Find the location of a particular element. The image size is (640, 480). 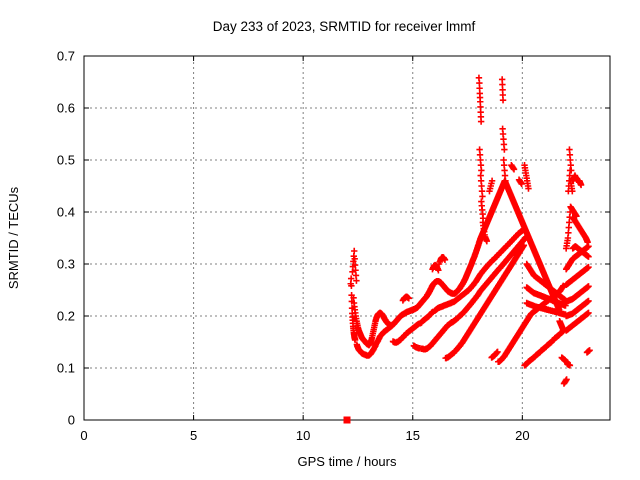

x-tick-label: 0 is located at coordinates (83, 435).